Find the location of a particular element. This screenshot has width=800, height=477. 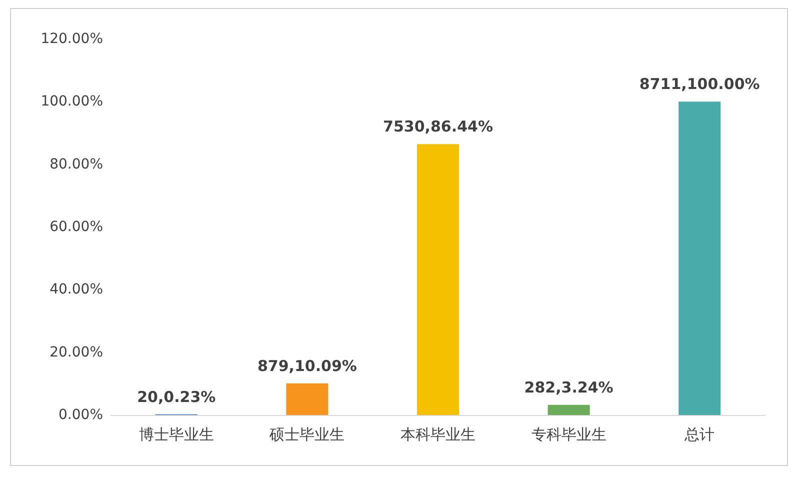

y-tick-label: 0.00% is located at coordinates (80, 415).